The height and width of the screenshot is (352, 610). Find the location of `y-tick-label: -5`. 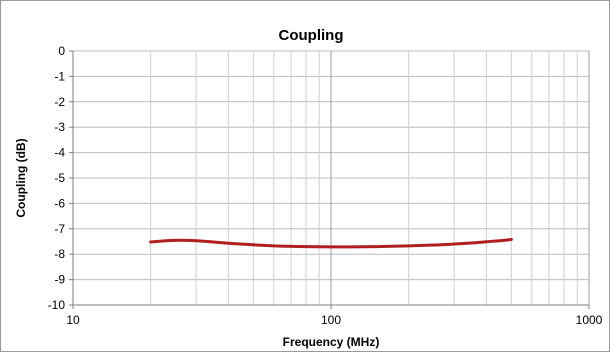

y-tick-label: -5 is located at coordinates (59, 178).